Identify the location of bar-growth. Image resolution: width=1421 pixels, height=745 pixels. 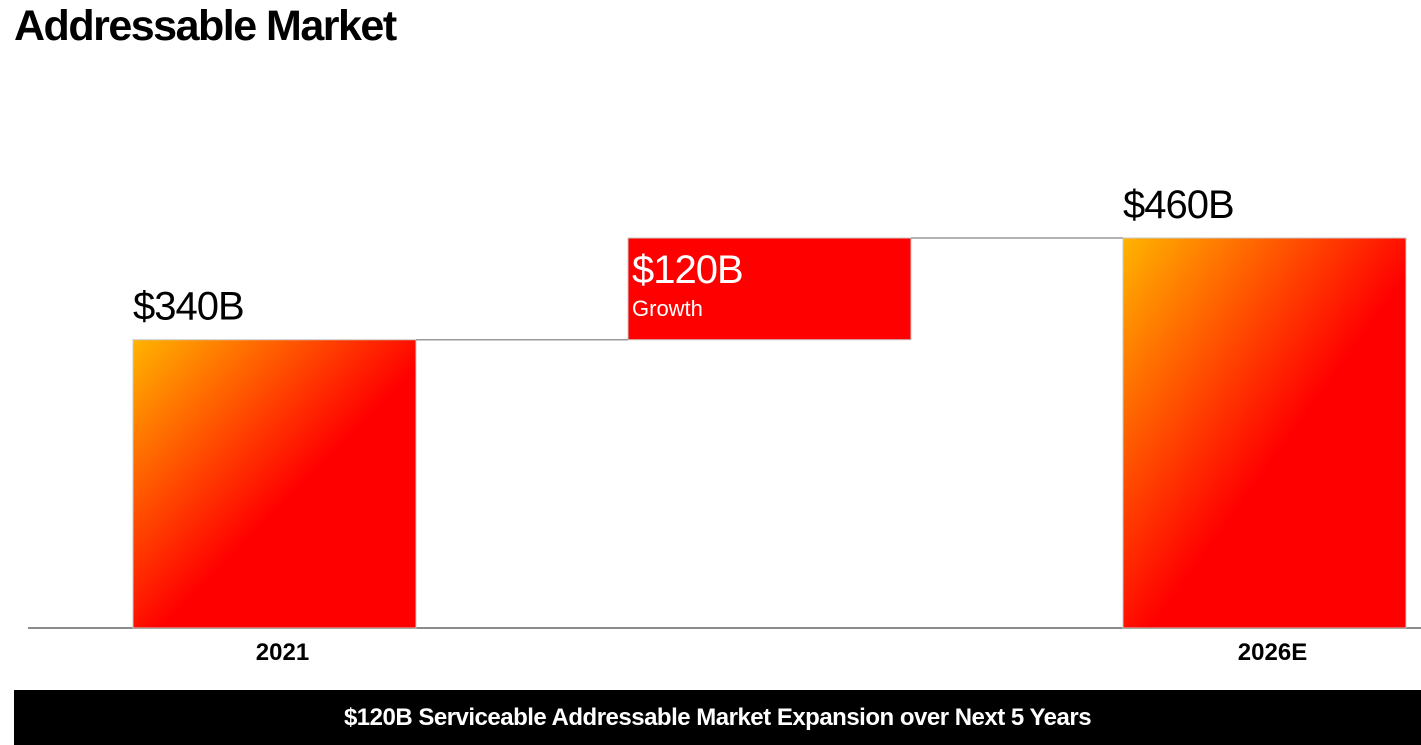
(769, 289).